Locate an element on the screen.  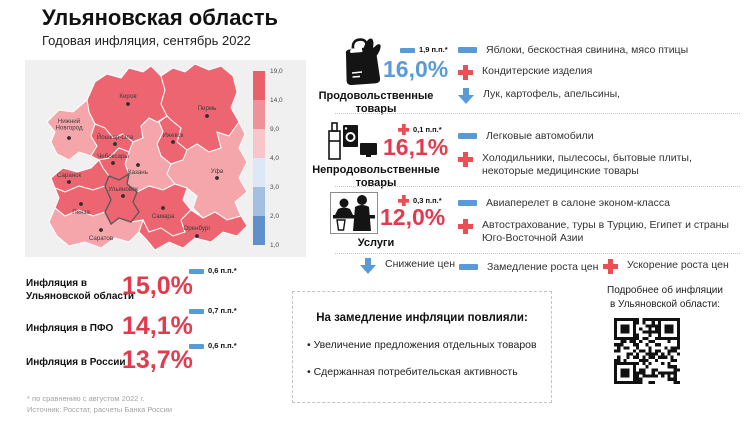
city-label: Пенза is located at coordinates (81, 212).